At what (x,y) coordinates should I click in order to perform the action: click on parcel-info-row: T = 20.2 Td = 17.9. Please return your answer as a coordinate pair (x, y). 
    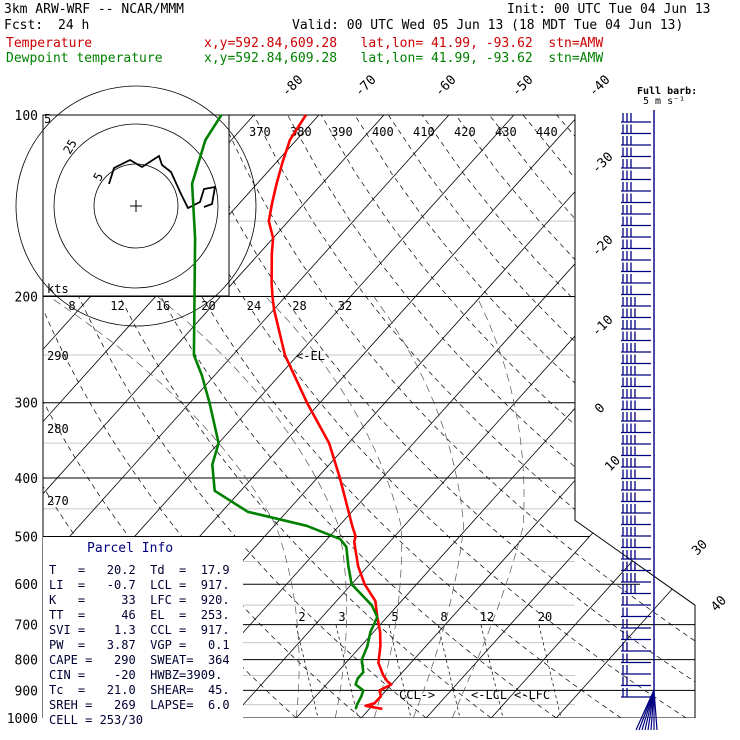
    Looking at the image, I should click on (139, 570).